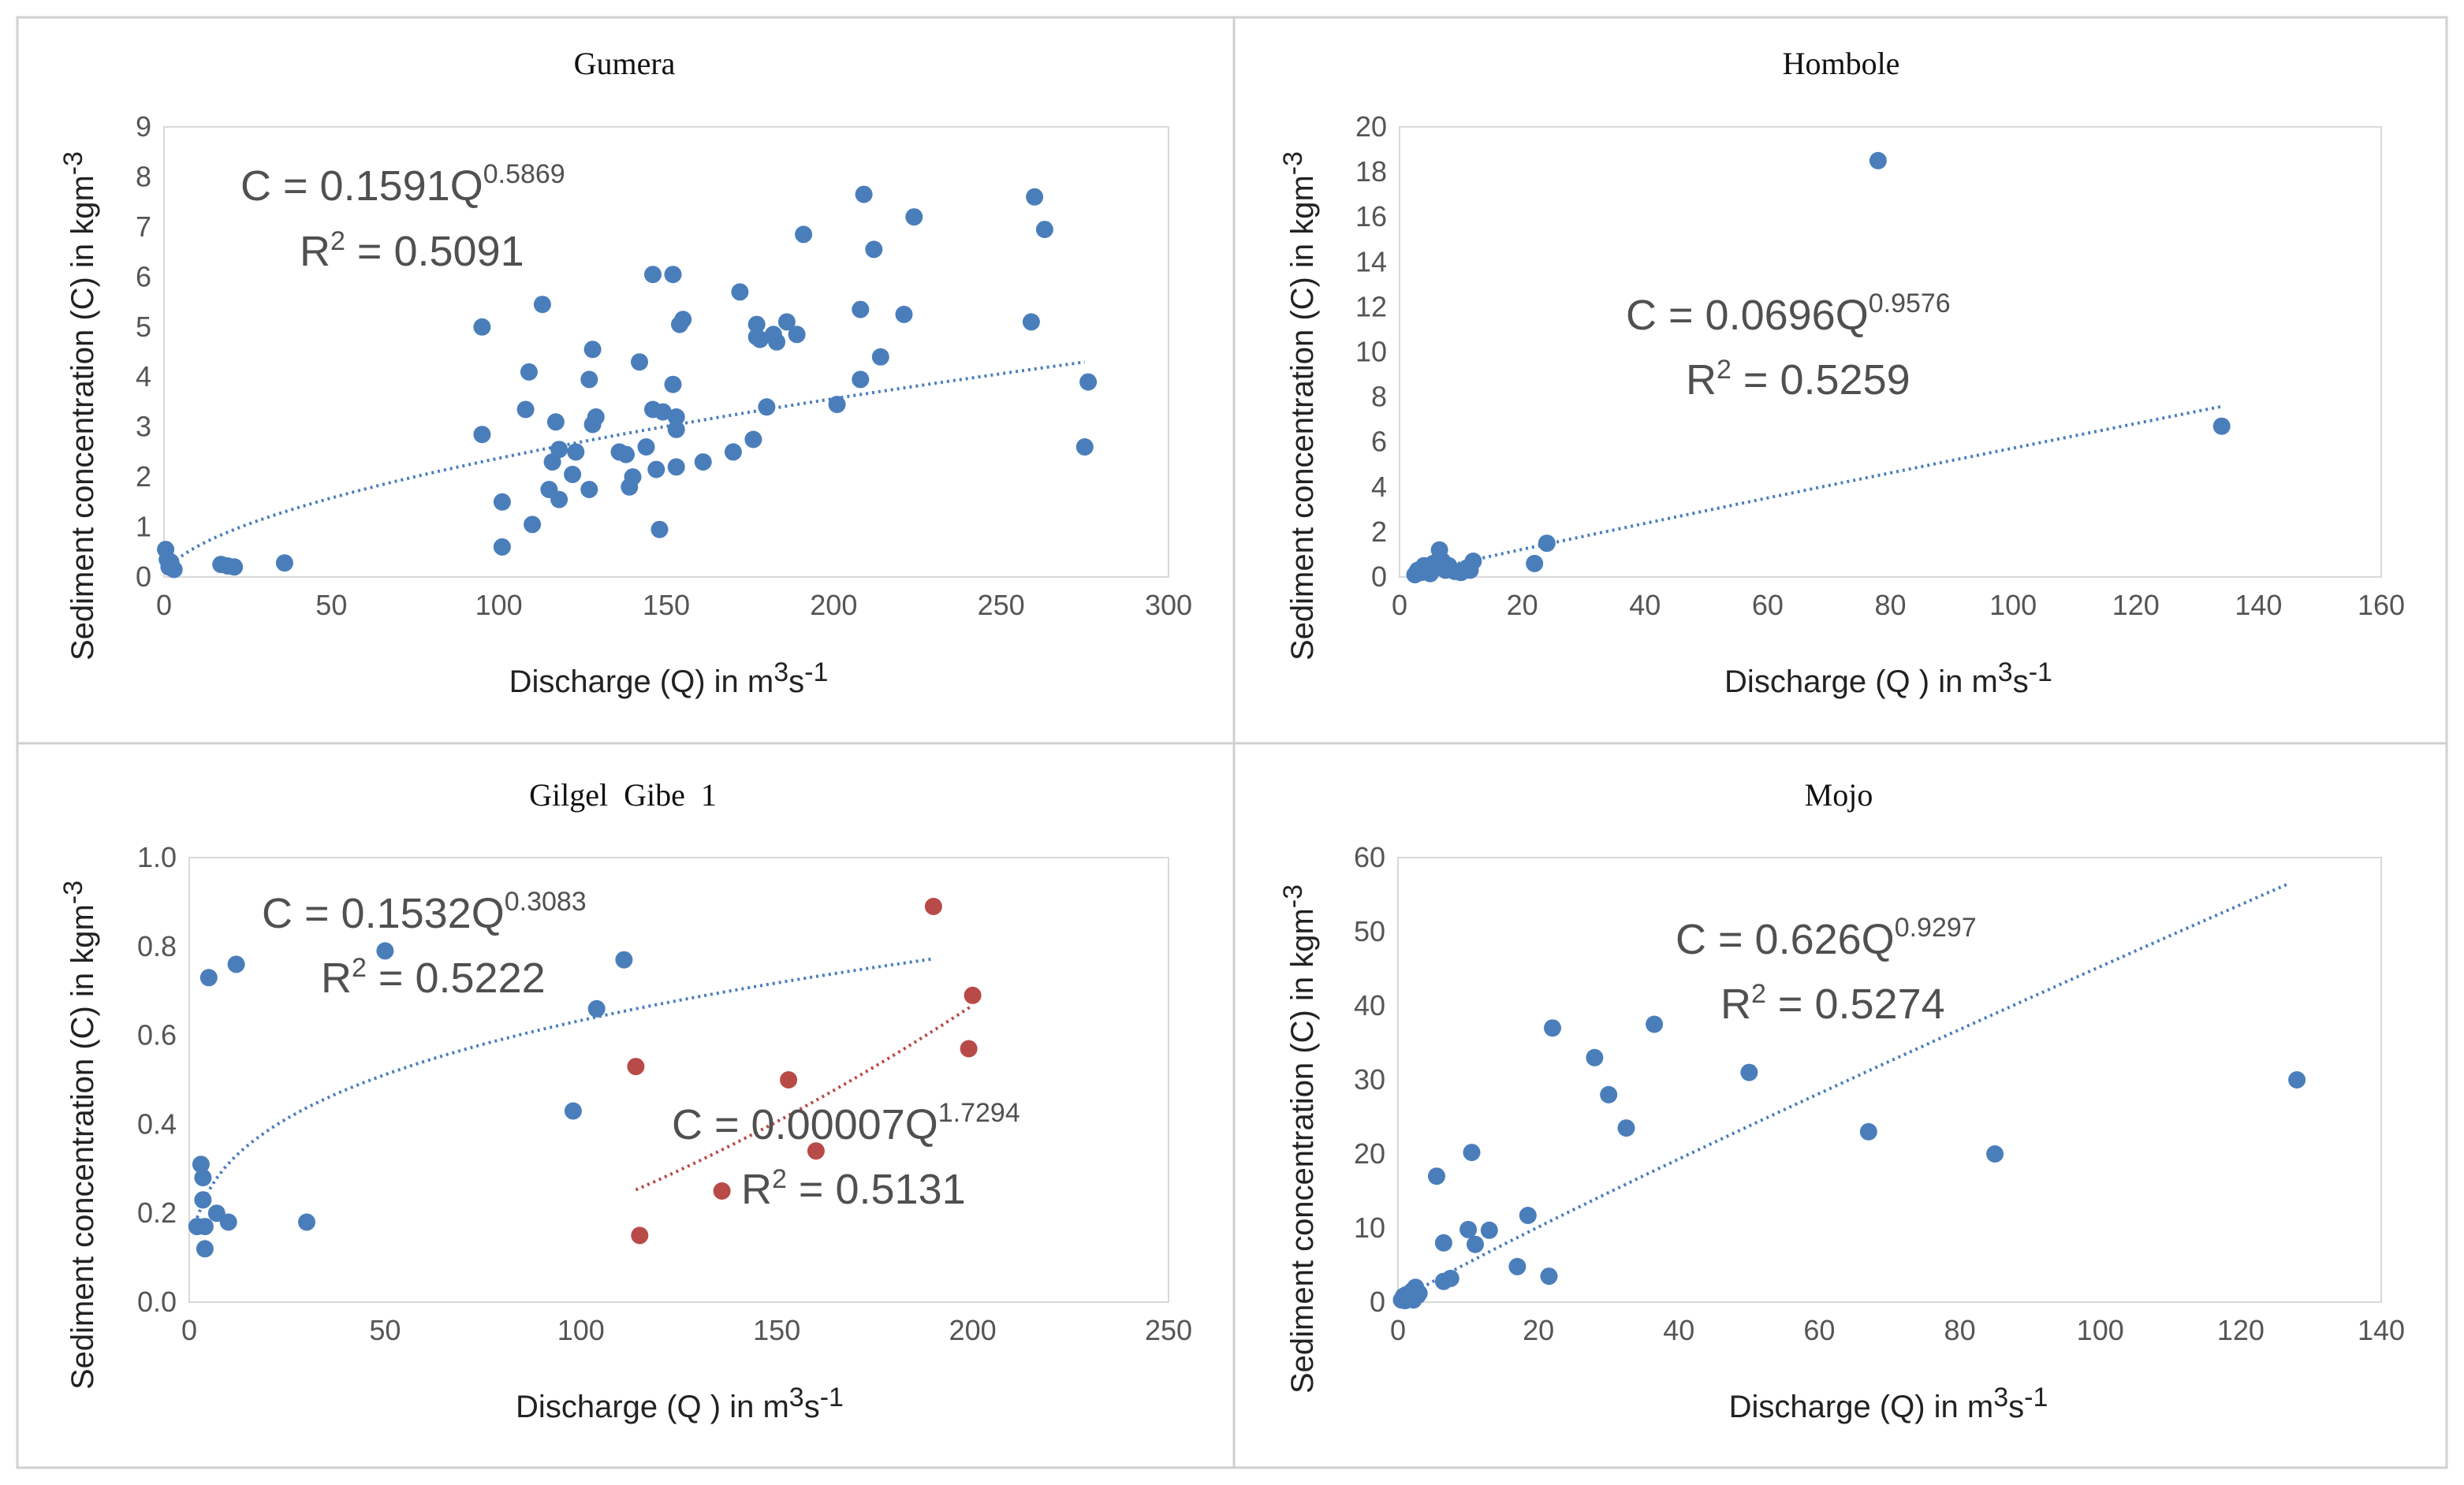 The width and height of the screenshot is (2464, 1485). I want to click on trend-equation: C = 0.1532Q0.3083, so click(424, 912).